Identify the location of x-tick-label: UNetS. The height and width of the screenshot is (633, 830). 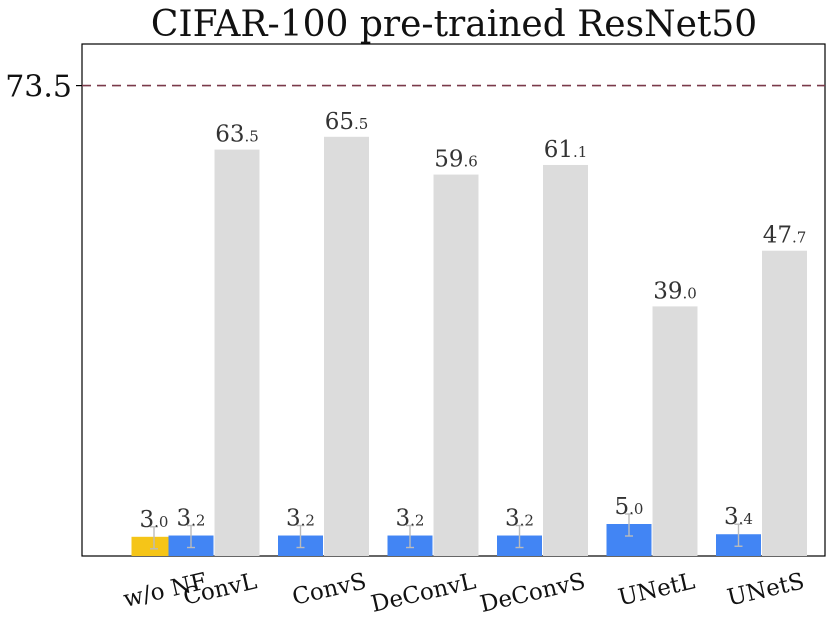
(766, 590).